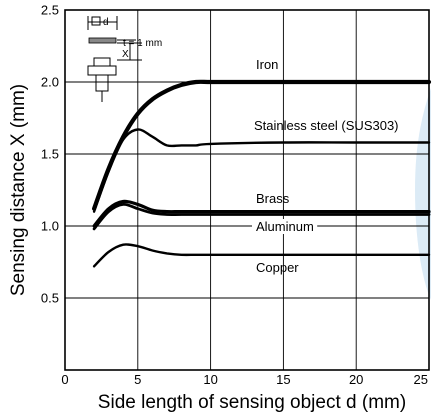  I want to click on sensor-body, so click(102, 83).